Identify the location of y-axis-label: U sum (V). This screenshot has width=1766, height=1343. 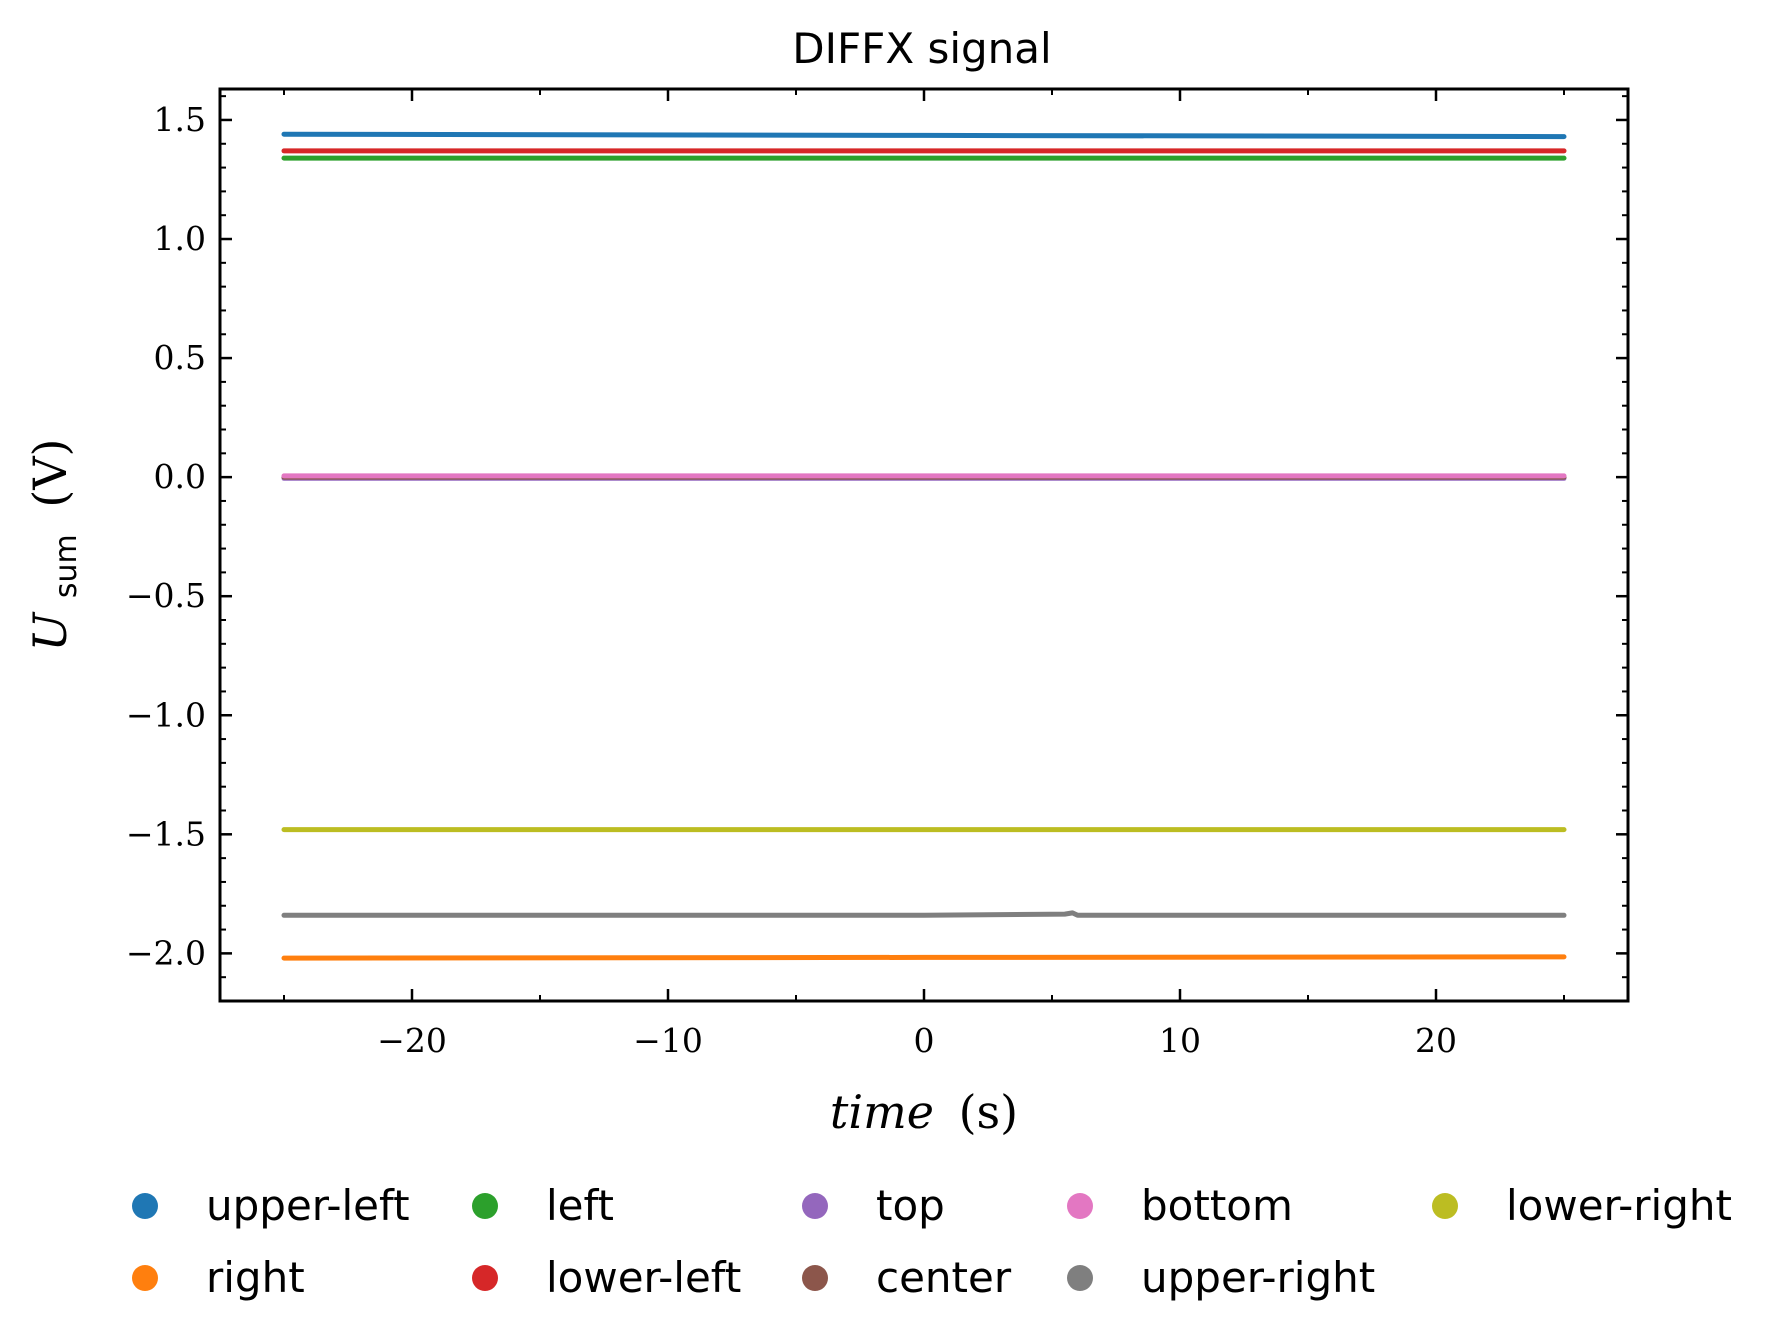
(55, 544).